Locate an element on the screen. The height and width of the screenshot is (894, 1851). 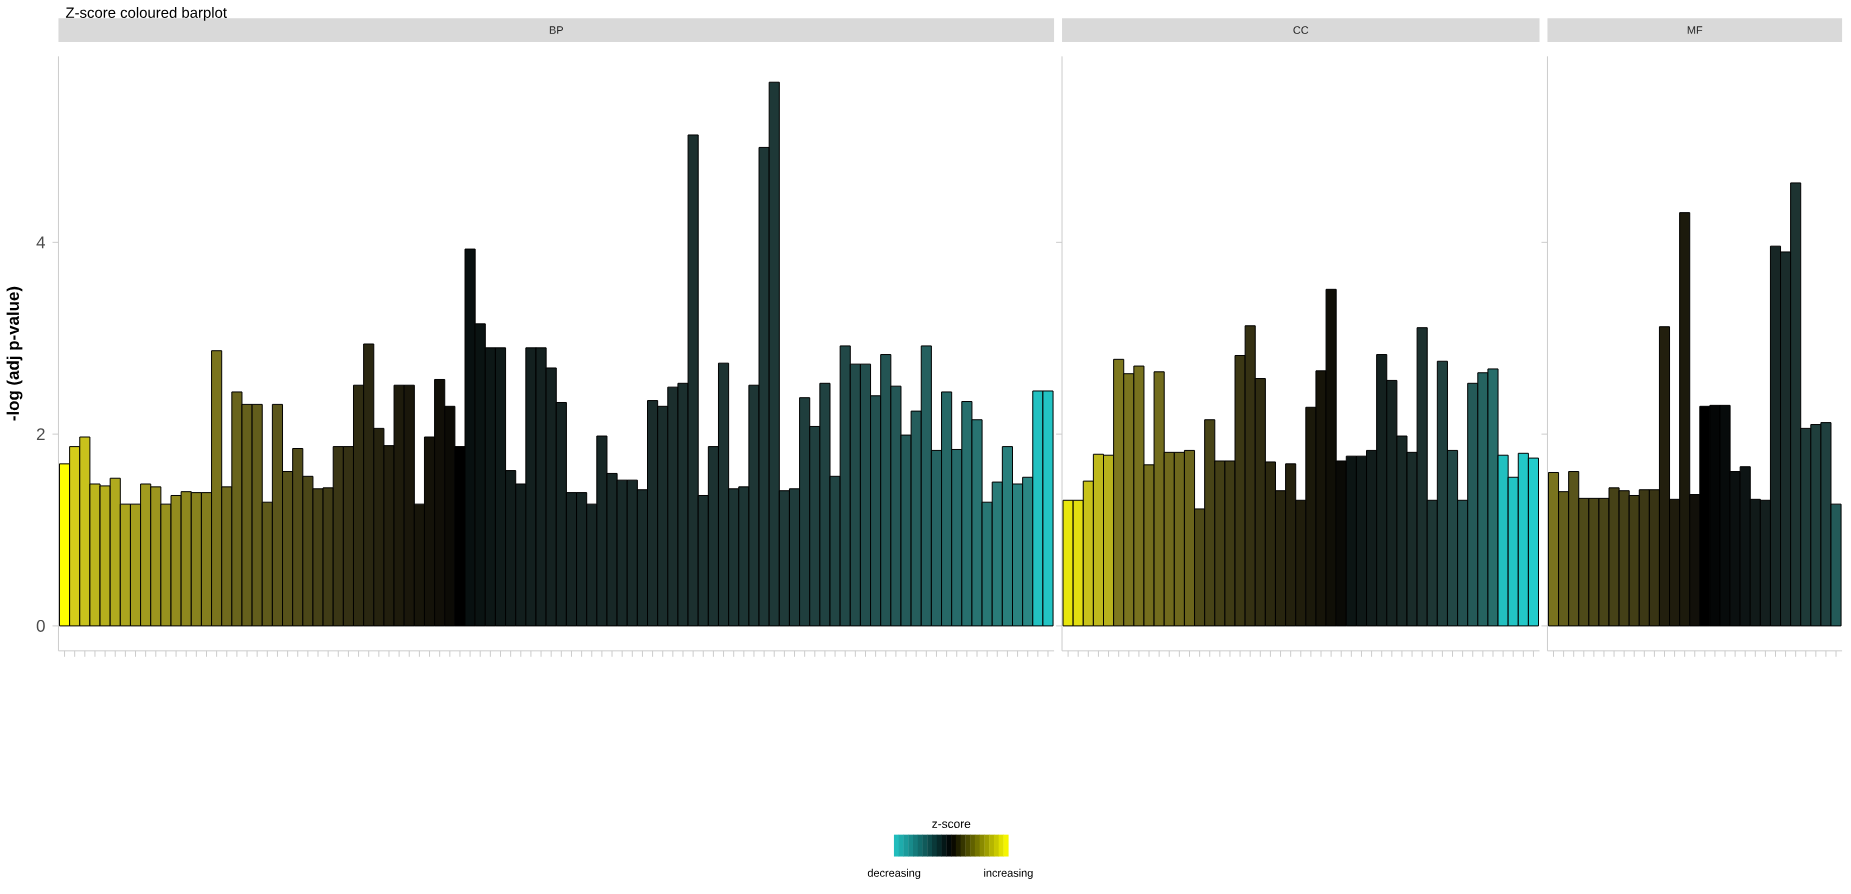
y-axis-title: -log (adj p-value) is located at coordinates (14, 353).